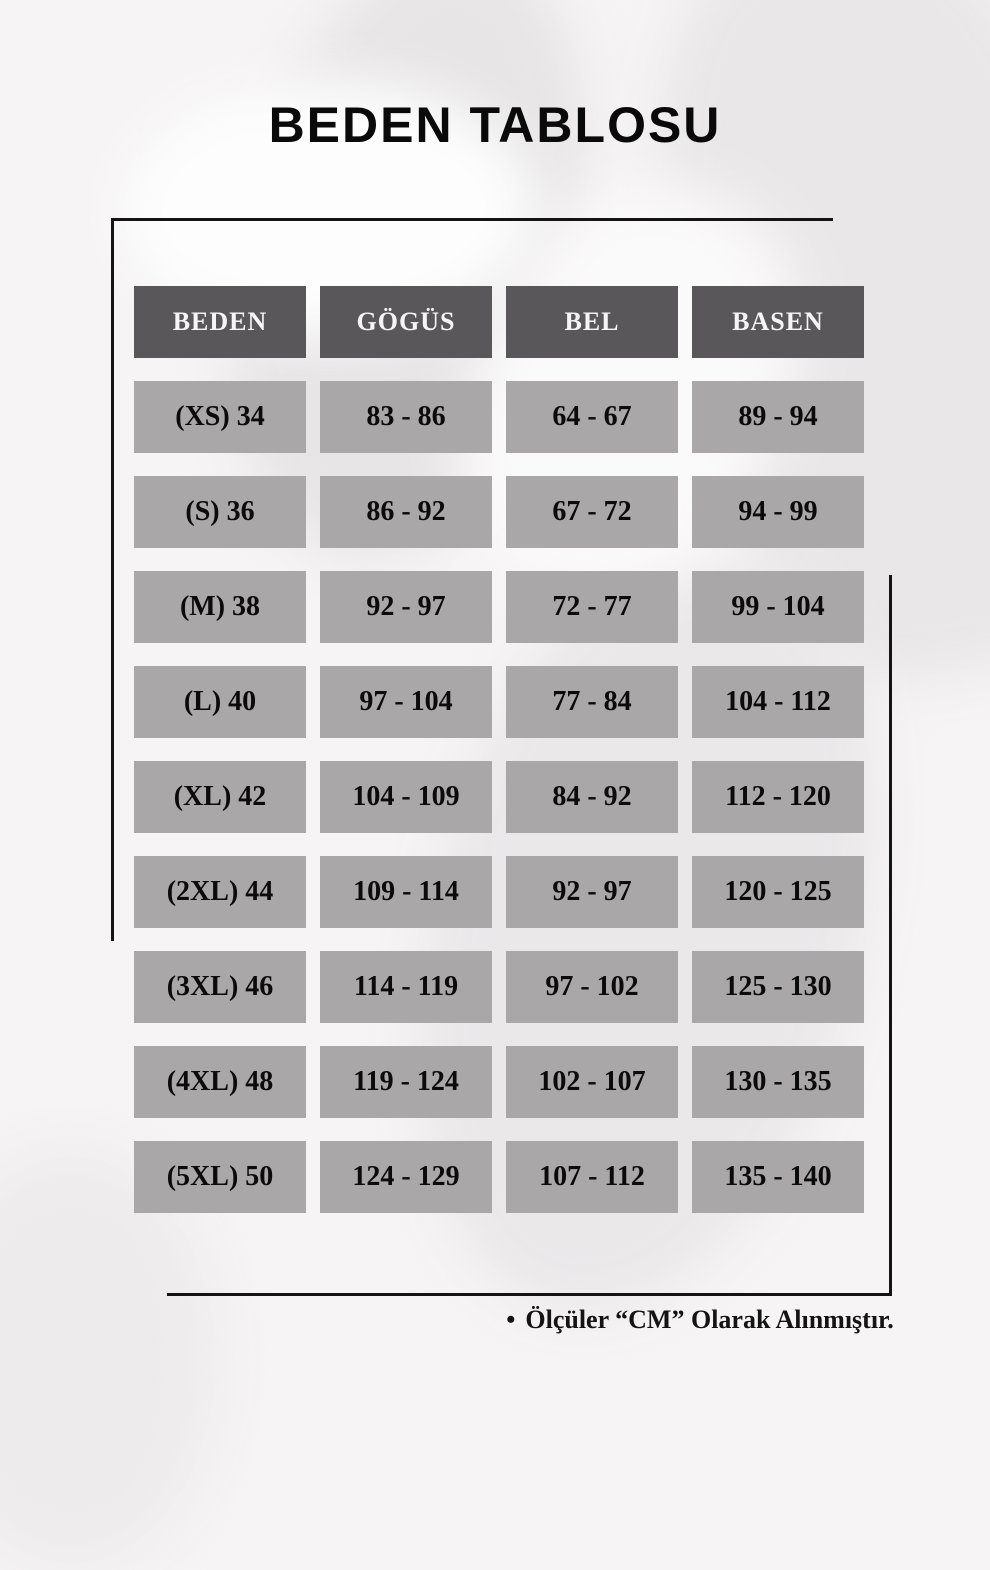 The image size is (990, 1570). I want to click on table-cell: 97 - 102, so click(592, 987).